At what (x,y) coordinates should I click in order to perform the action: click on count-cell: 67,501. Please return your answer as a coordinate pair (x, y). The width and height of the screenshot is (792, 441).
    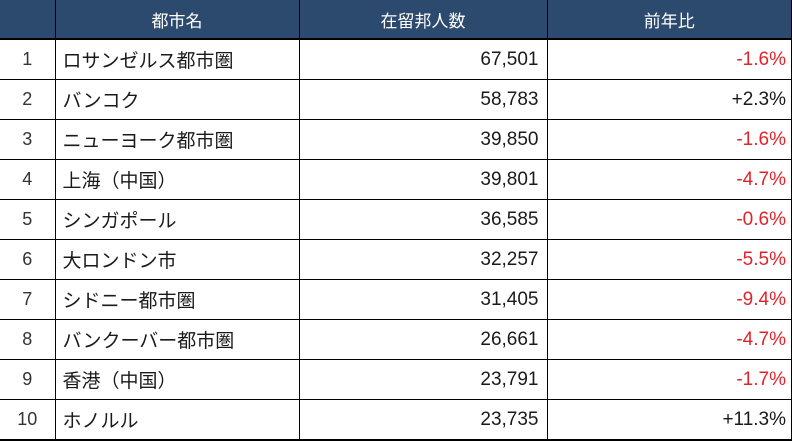
    Looking at the image, I should click on (423, 59).